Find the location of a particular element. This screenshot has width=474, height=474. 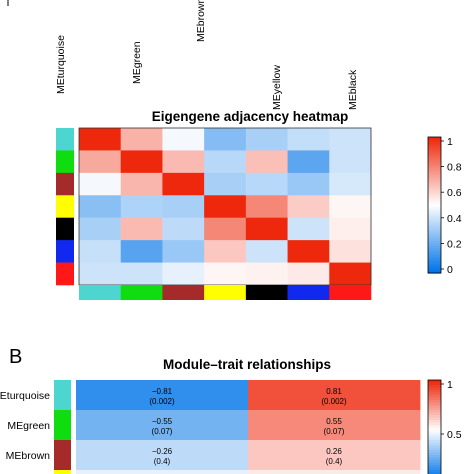

module-trait-cell-correlation: −0.81 is located at coordinates (162, 391).